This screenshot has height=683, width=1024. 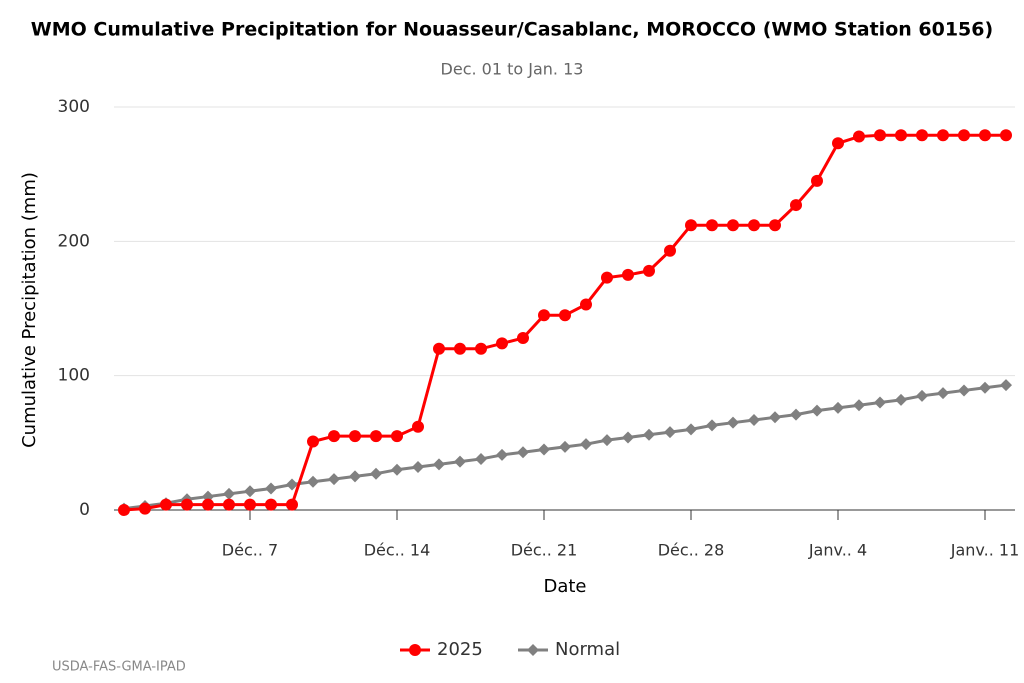 What do you see at coordinates (84, 510) in the screenshot?
I see `y-tick-label: 0` at bounding box center [84, 510].